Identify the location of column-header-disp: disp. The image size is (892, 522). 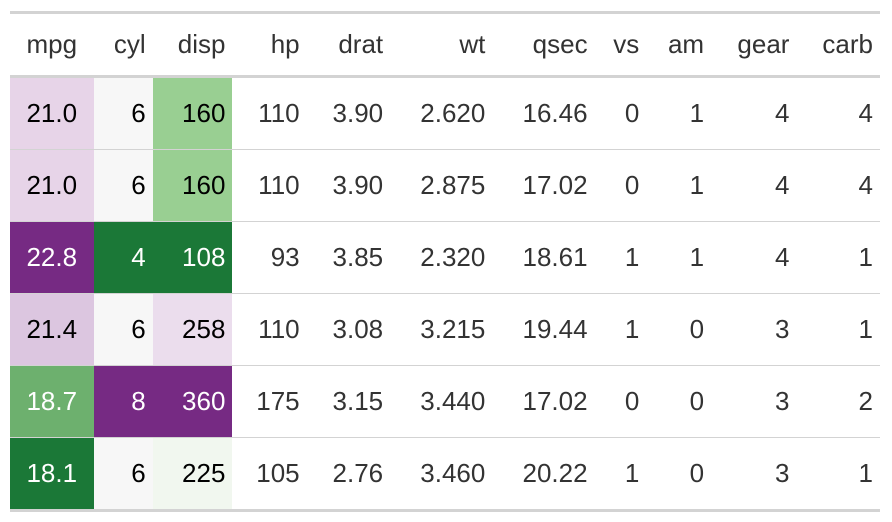
(192, 45).